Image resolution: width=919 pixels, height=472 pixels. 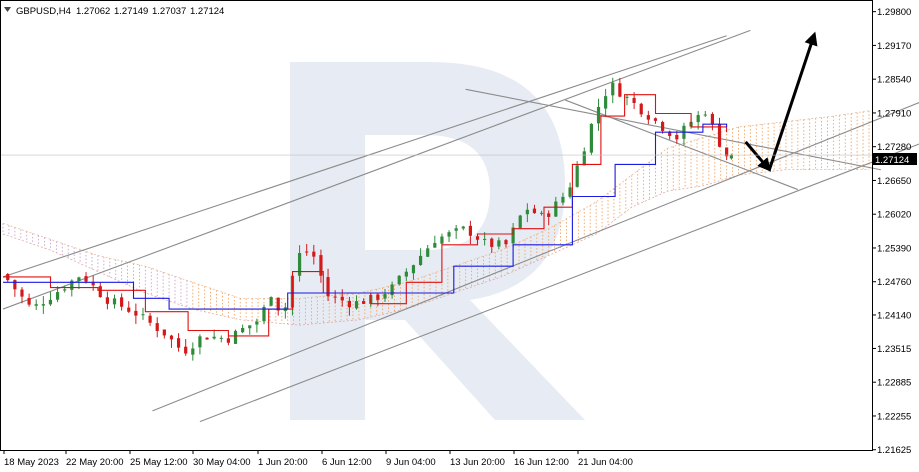 I want to click on x-tick-label: 22 May 20:00, so click(x=95, y=462).